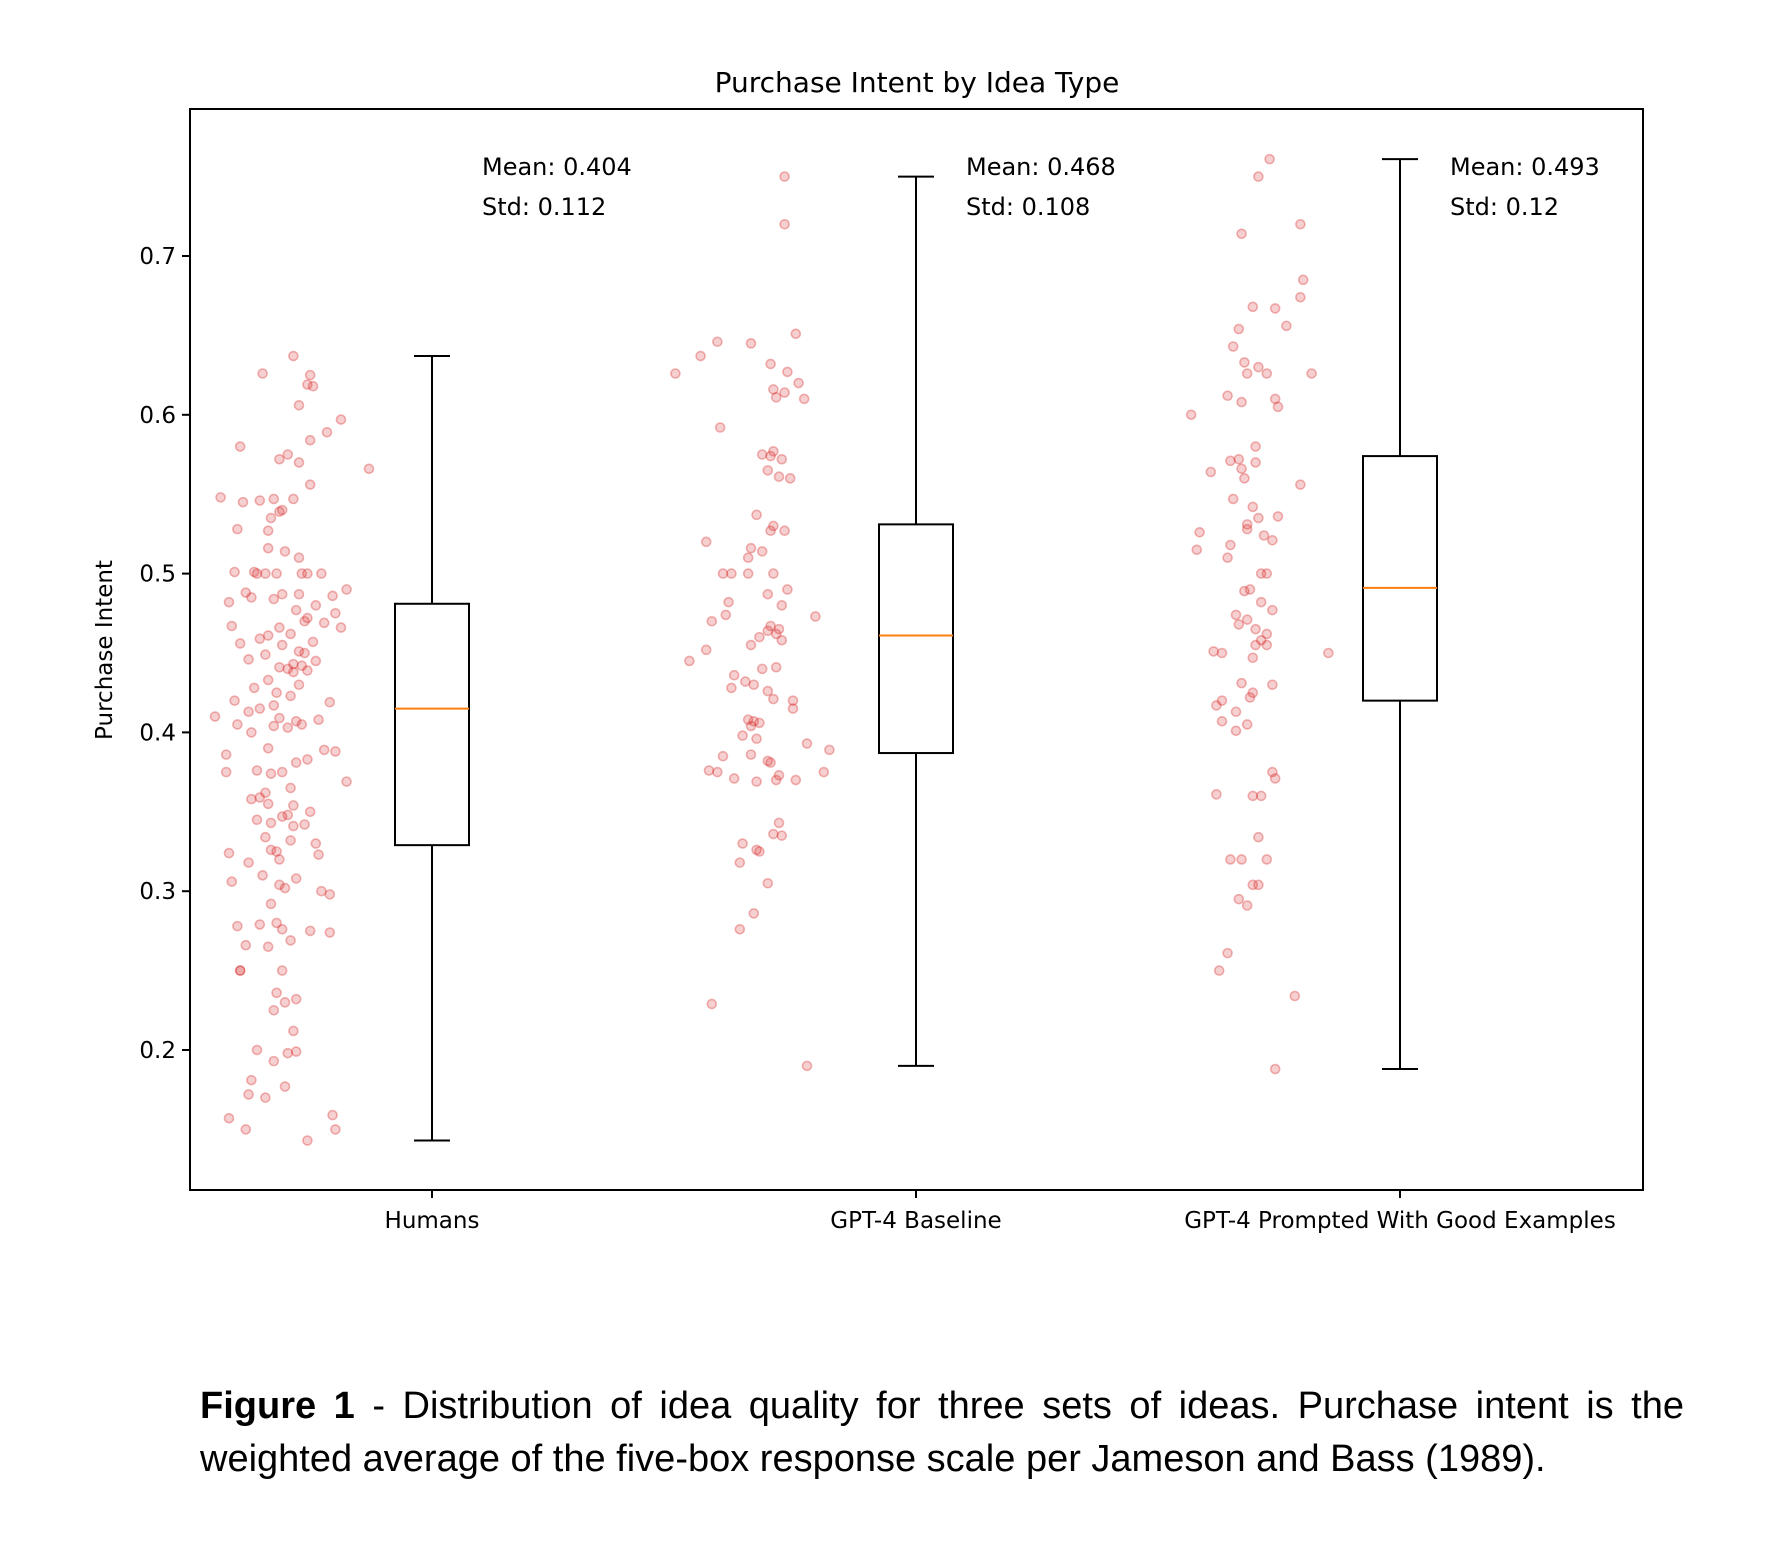 The width and height of the screenshot is (1784, 1564). What do you see at coordinates (432, 724) in the screenshot?
I see `box-iqr` at bounding box center [432, 724].